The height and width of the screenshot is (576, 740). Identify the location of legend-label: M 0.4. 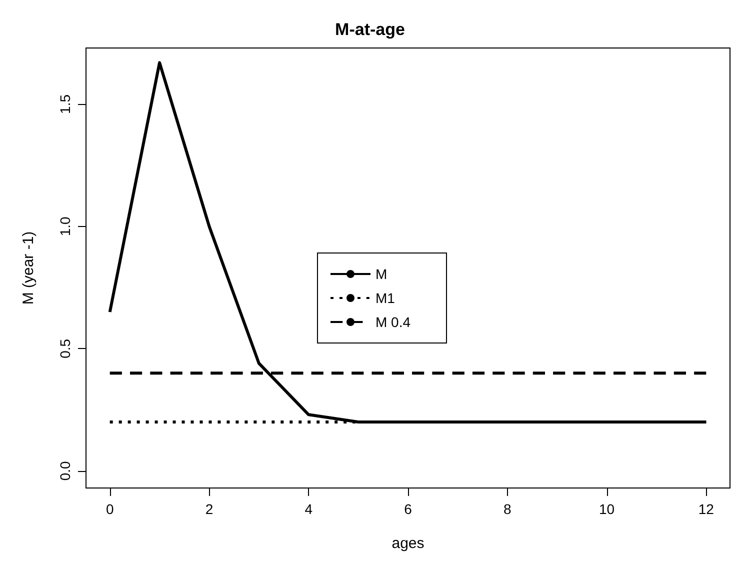
(393, 322).